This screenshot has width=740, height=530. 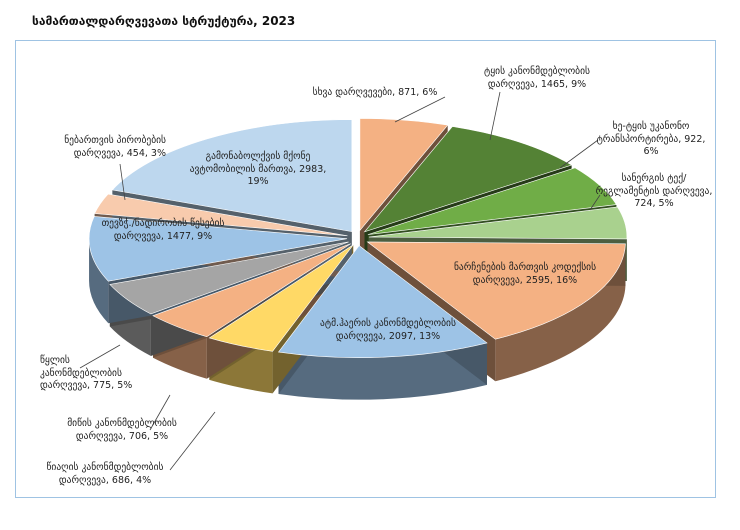 What do you see at coordinates (122, 430) in the screenshot?
I see `data-label: მიწის კანონმდებლობის დარღვევა, 706, 5%` at bounding box center [122, 430].